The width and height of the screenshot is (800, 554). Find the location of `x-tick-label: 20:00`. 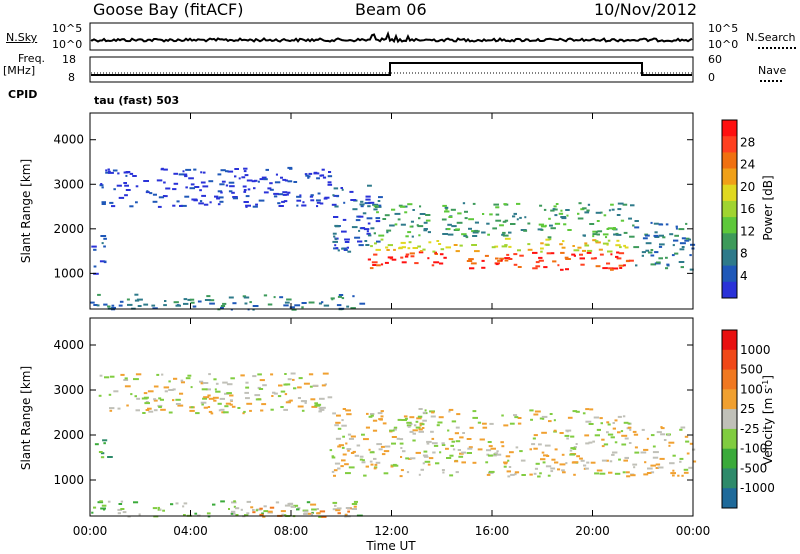

x-tick-label: 20:00 is located at coordinates (592, 531).